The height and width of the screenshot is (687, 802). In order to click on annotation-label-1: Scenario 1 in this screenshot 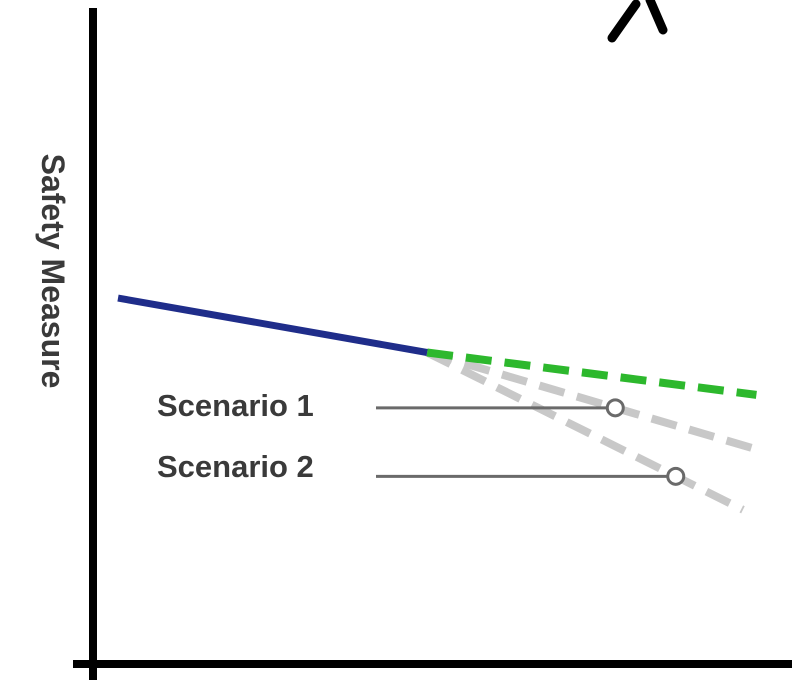, I will do `click(235, 405)`.